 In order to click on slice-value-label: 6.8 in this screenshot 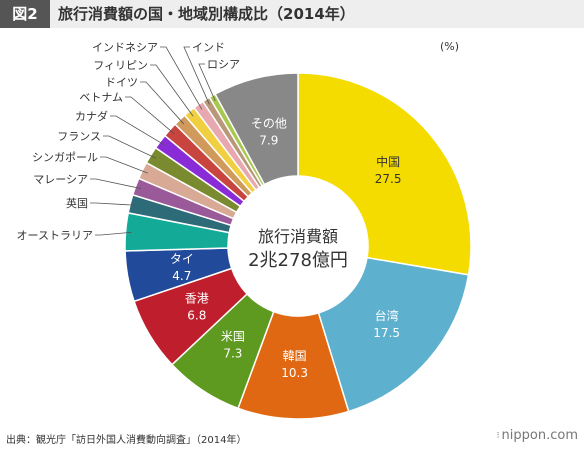, I will do `click(196, 316)`.